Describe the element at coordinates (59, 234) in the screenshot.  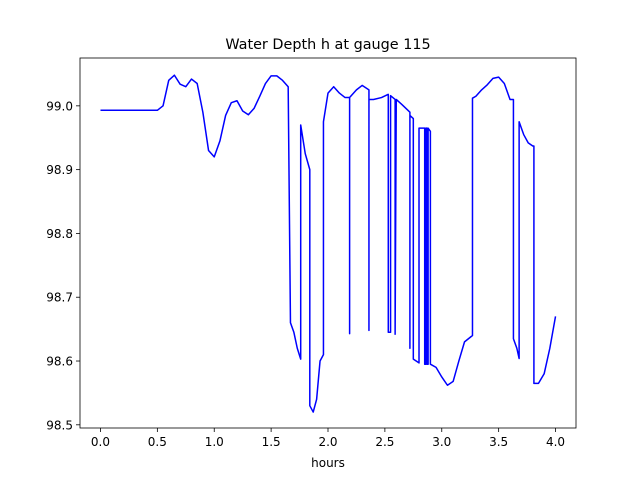
I see `y-tick-label: 98.8` at that location.